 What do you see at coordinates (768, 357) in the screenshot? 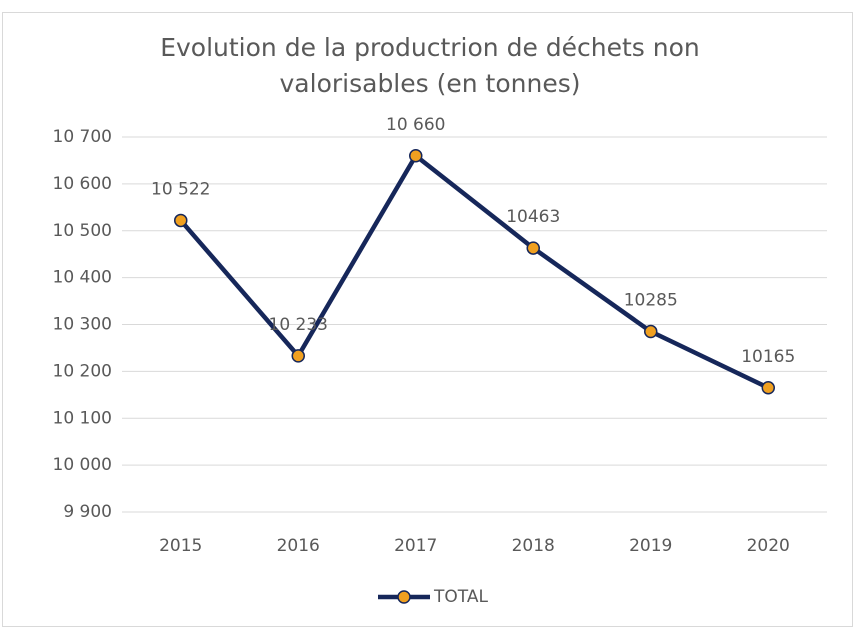
I see `data-label: 10165` at bounding box center [768, 357].